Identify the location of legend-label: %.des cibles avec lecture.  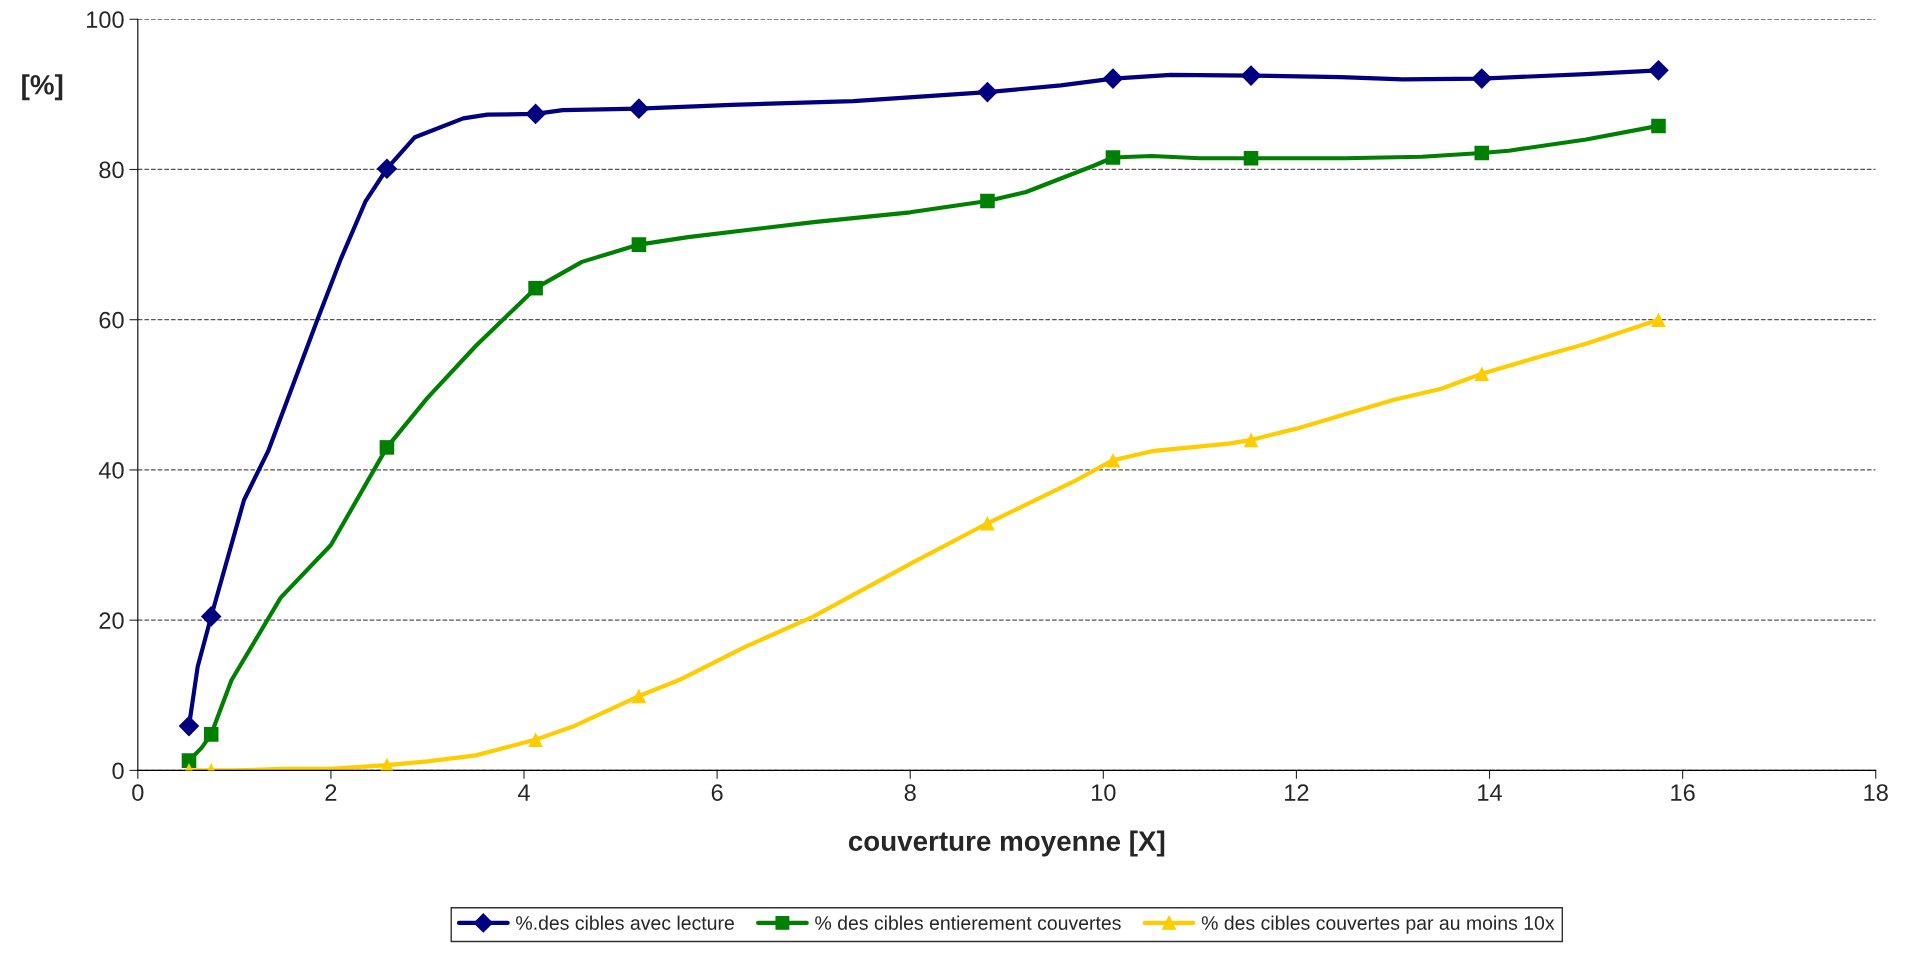
(625, 922).